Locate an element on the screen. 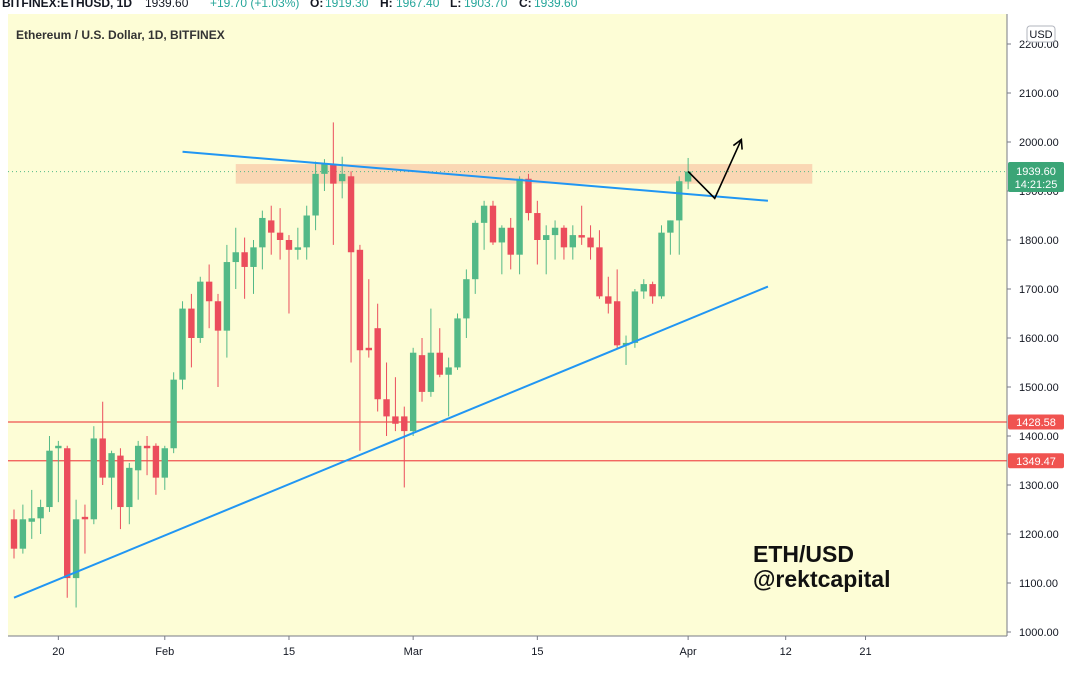 The width and height of the screenshot is (1080, 675). header-o-value: 1919.30 is located at coordinates (347, 5).